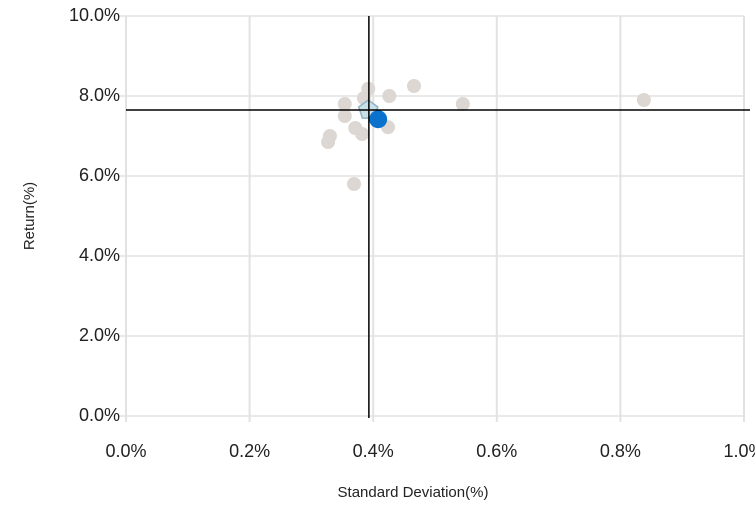 The image size is (755, 508). I want to click on y-tick-label: 4.0%, so click(99, 255).